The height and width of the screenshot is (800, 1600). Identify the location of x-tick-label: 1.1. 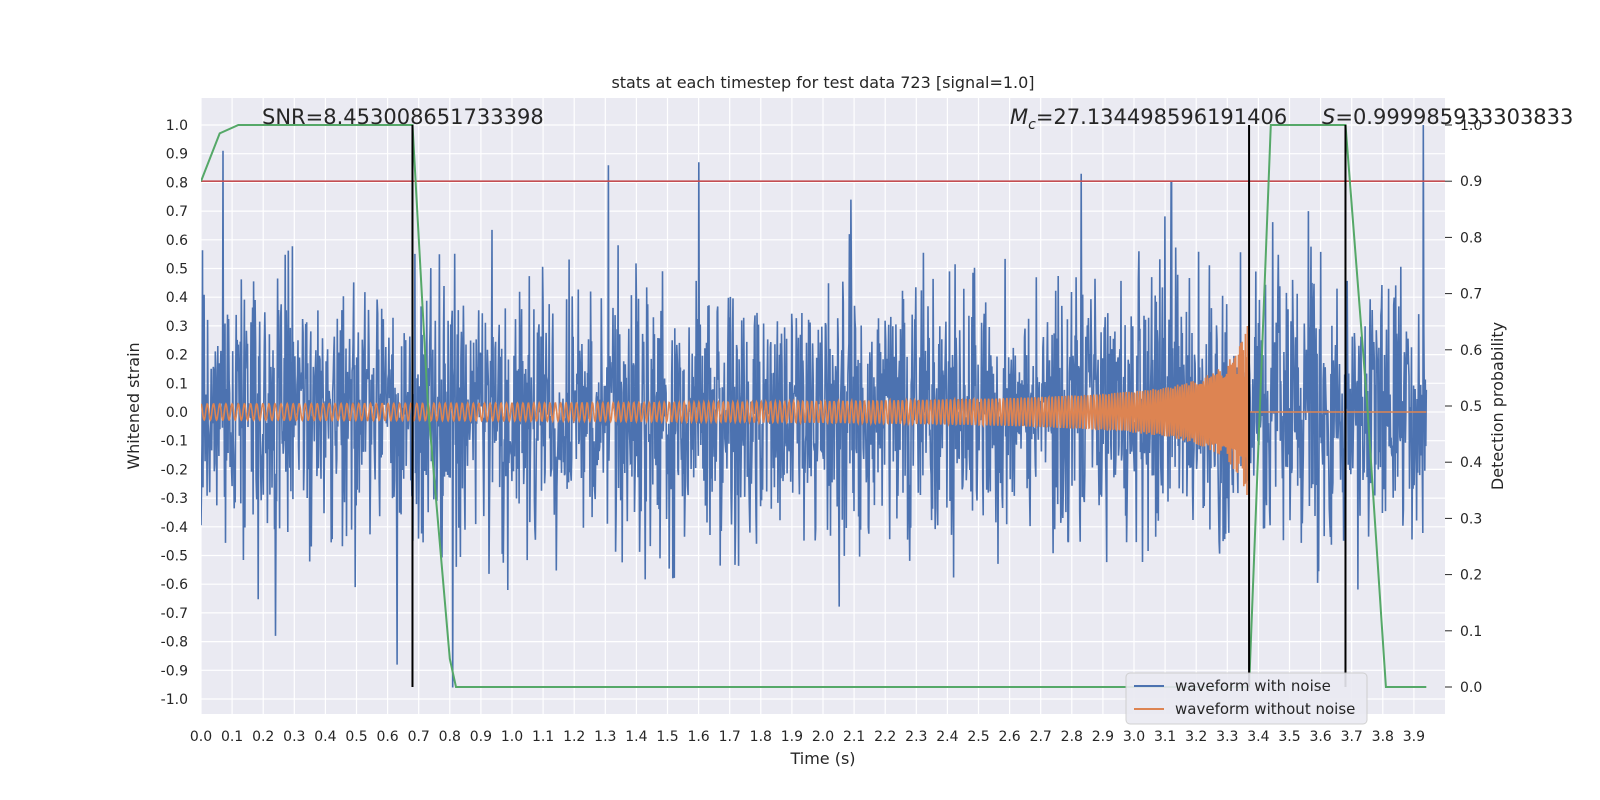
(543, 737).